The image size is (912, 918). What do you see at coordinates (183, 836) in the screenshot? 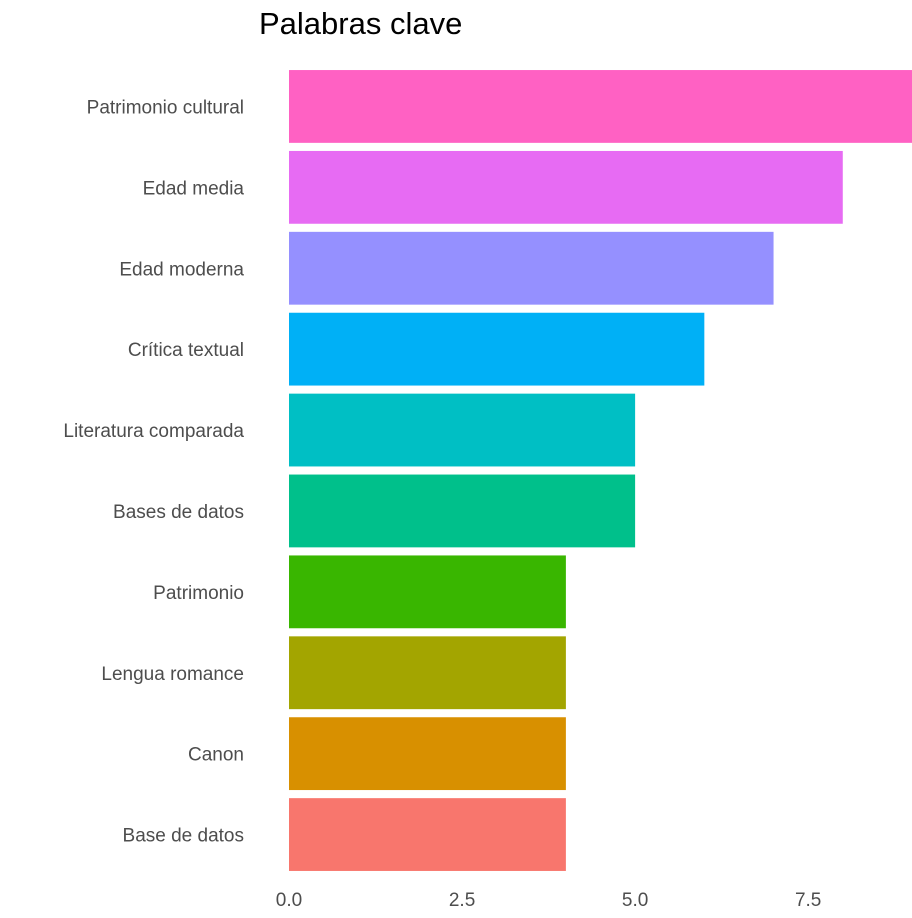
I see `category-label: Base de datos` at bounding box center [183, 836].